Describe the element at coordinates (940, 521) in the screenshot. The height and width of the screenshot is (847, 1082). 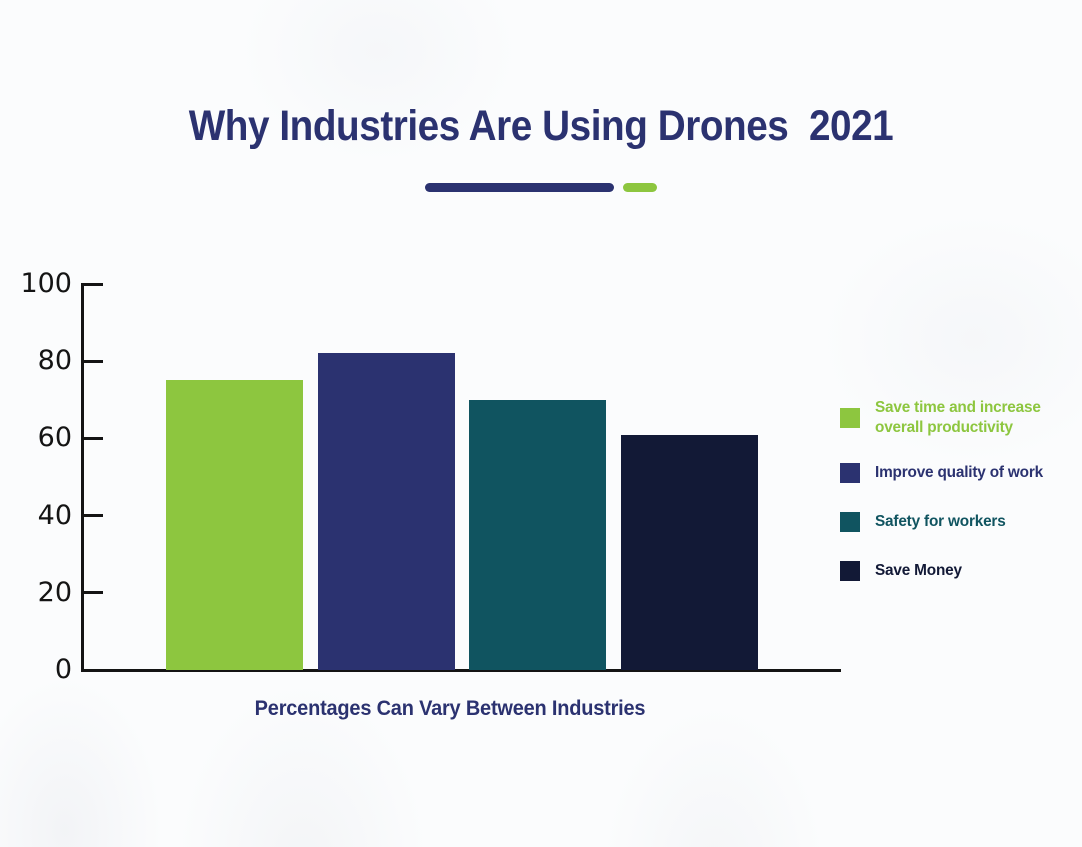
I see `legend-label: Safety for workers` at that location.